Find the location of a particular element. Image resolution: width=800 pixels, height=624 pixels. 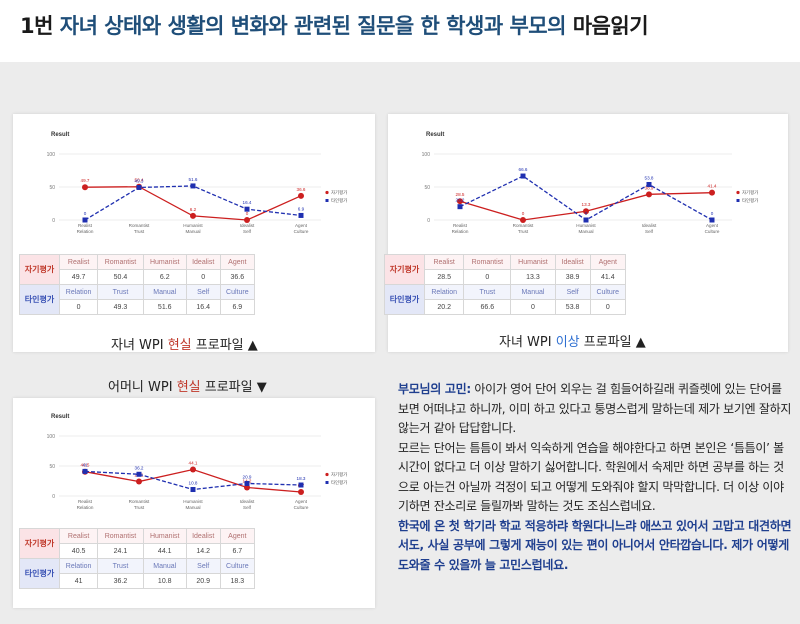

data-label: 49.3 is located at coordinates (139, 180).